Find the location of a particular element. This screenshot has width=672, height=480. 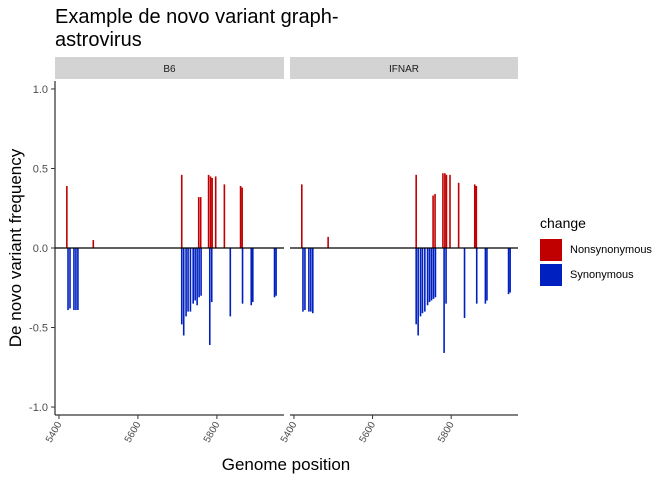

y-tick-label: 0.5 is located at coordinates (40, 169).